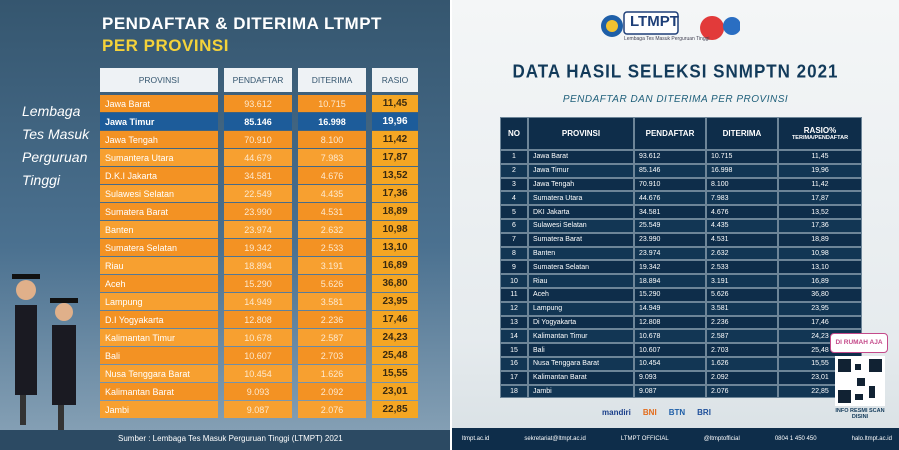 This screenshot has height=450, width=899. I want to click on value-cell: 23.990, so click(258, 211).